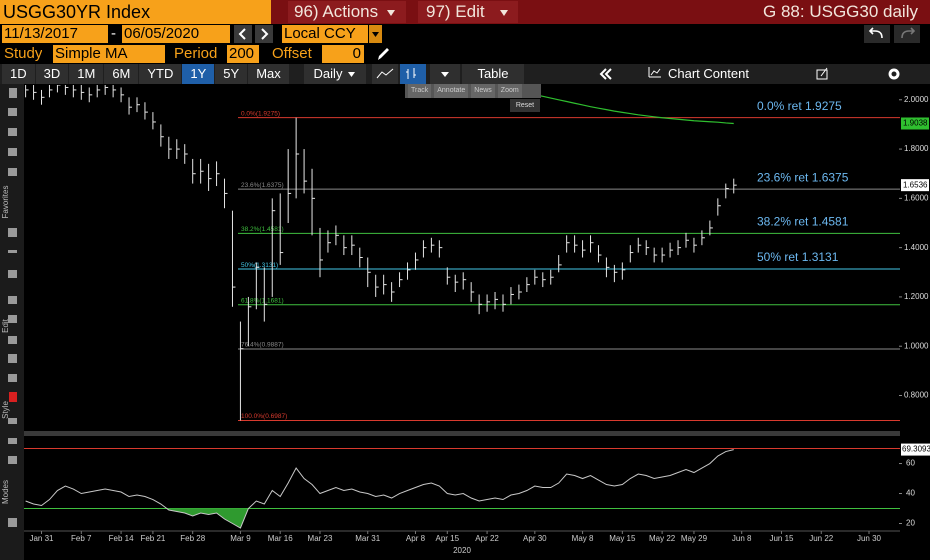  I want to click on panel-separator, so click(462, 433).